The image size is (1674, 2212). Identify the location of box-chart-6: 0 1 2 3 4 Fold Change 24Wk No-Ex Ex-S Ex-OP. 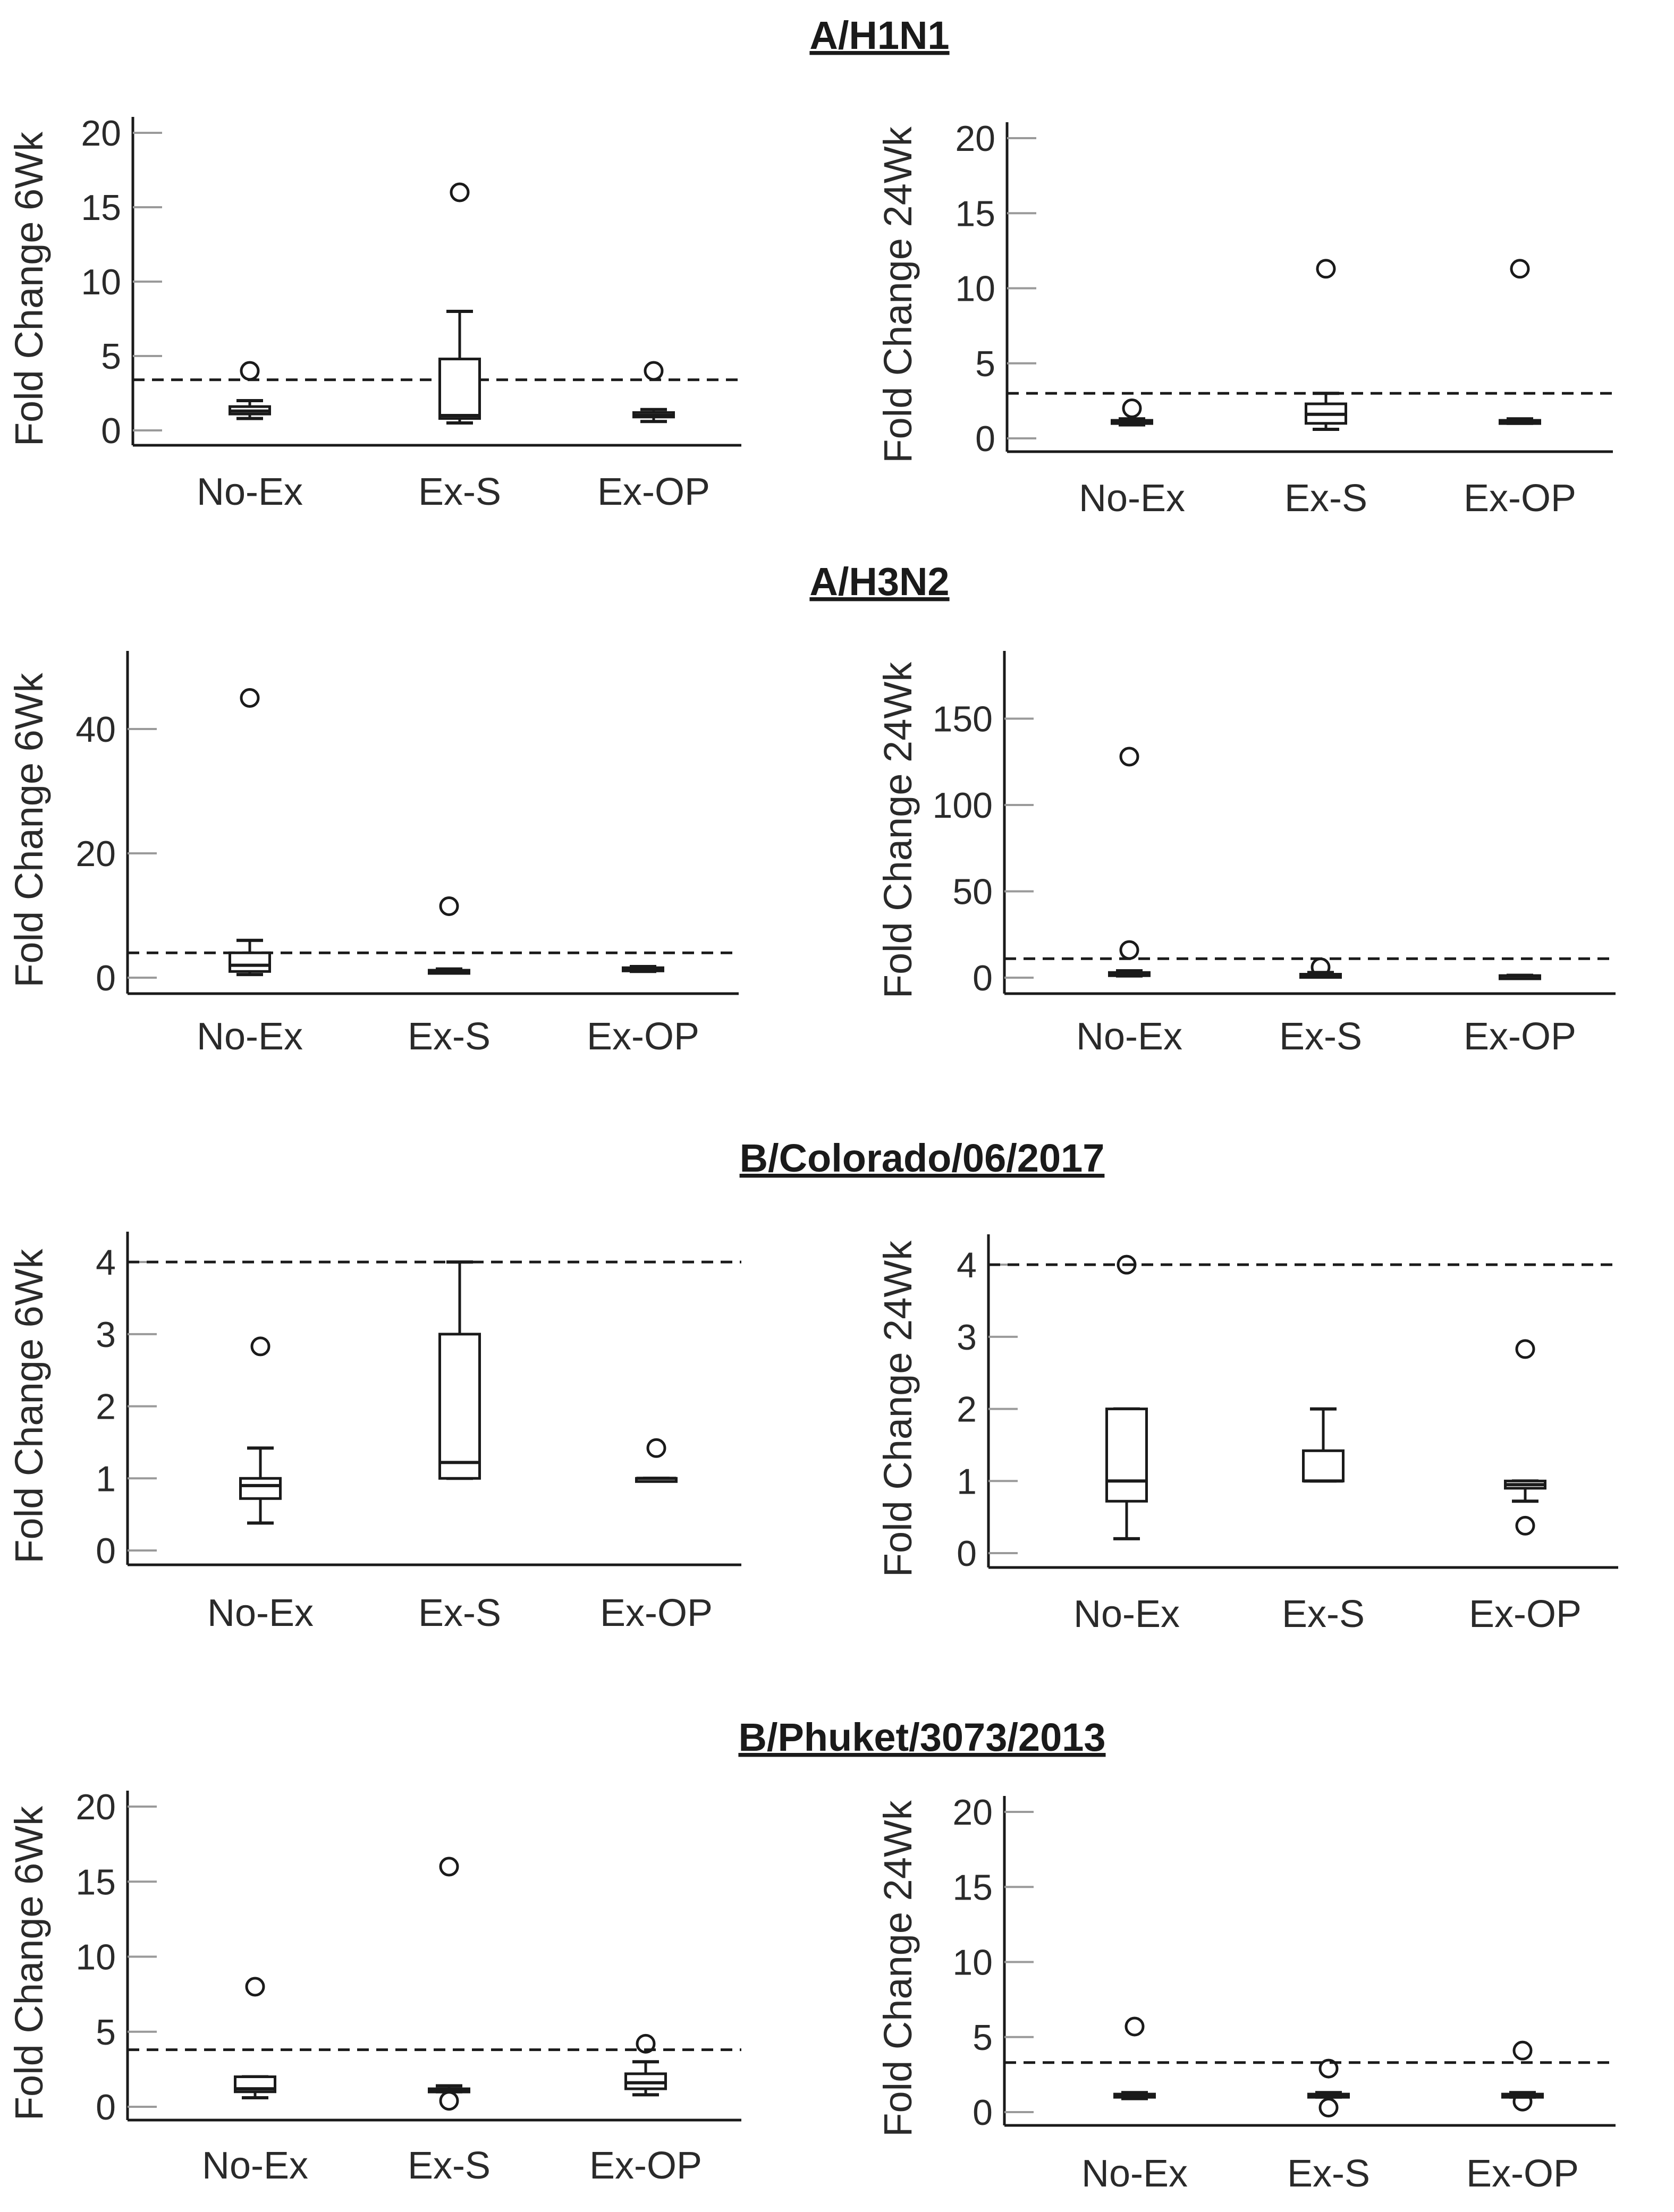
(1247, 1434).